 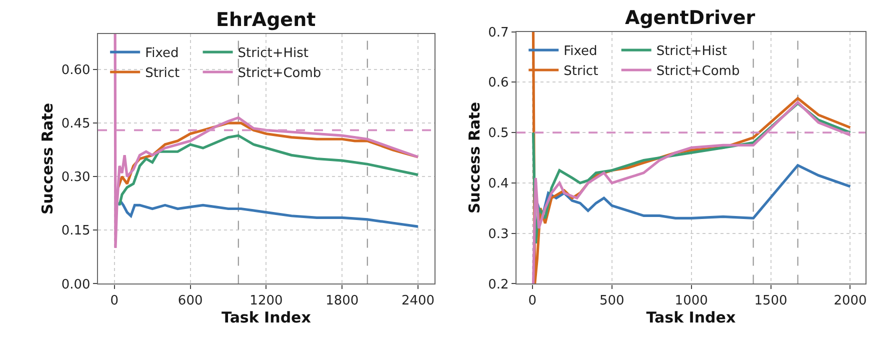 I want to click on x-tick-label: 1200, so click(x=266, y=300).